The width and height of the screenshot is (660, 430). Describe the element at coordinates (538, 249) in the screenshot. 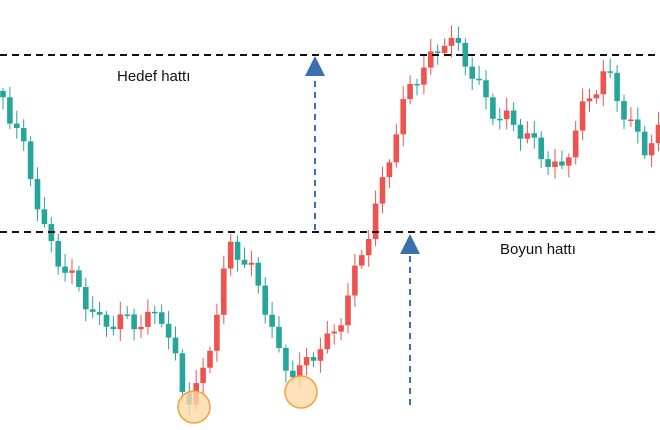

I see `neckline-label: Boyun hattı` at that location.